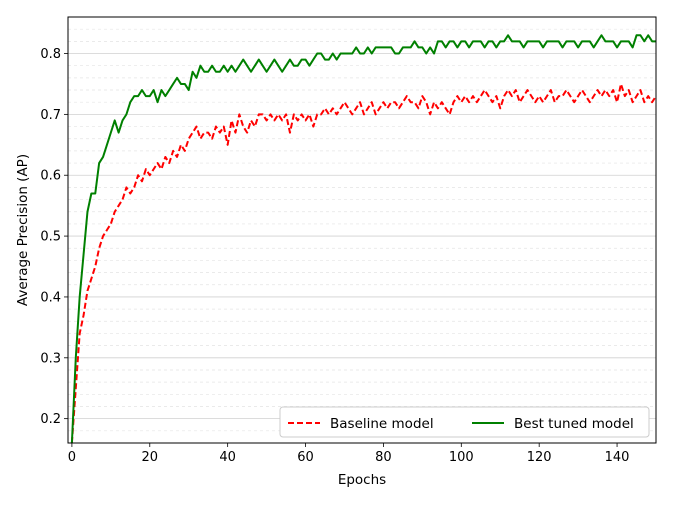 Image resolution: width=675 pixels, height=507 pixels. What do you see at coordinates (50, 115) in the screenshot?
I see `y-tick-label: 0.7` at bounding box center [50, 115].